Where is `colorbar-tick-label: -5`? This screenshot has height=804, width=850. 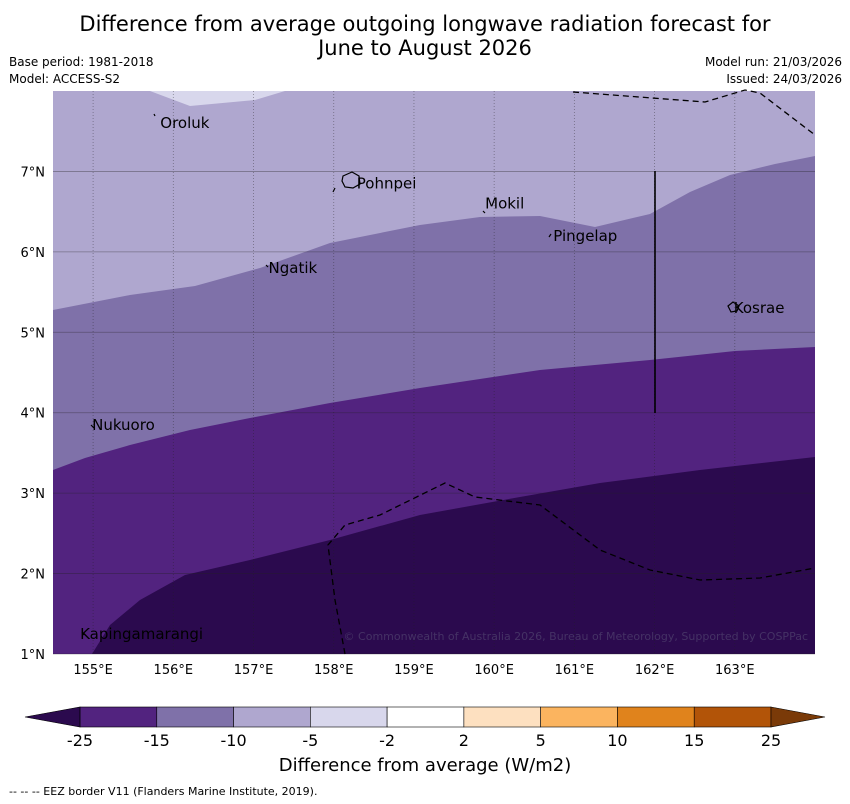
colorbar-tick-label: -5 is located at coordinates (310, 740).